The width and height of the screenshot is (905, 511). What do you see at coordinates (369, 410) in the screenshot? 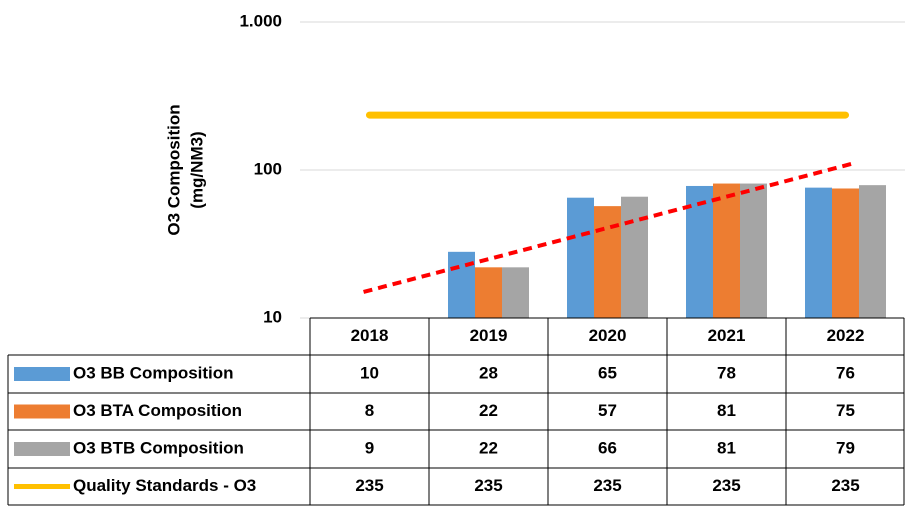
I see `table-value: 8` at bounding box center [369, 410].